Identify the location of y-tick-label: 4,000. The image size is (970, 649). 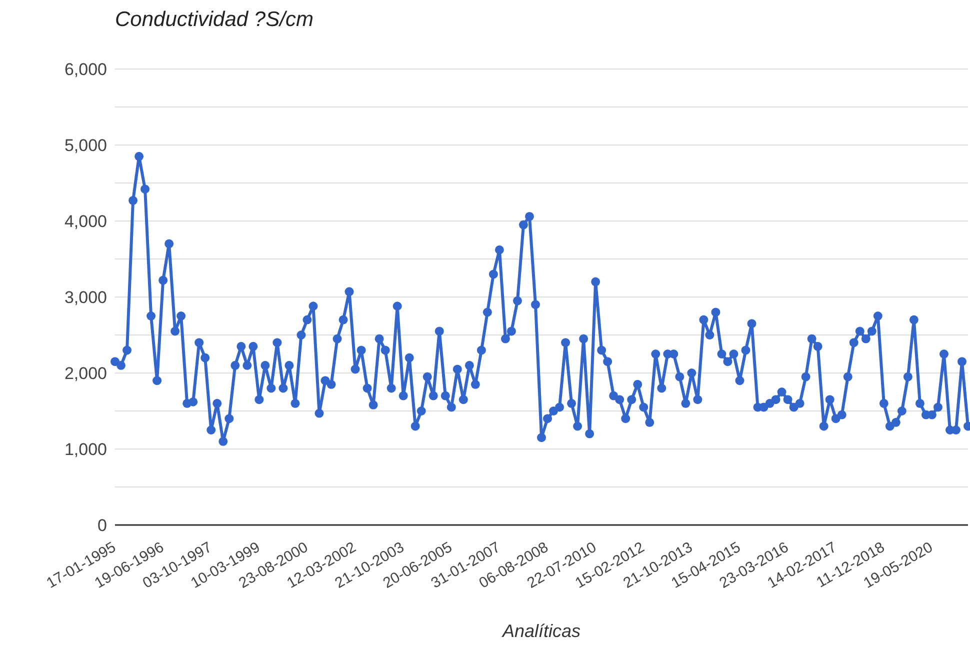
(85, 222).